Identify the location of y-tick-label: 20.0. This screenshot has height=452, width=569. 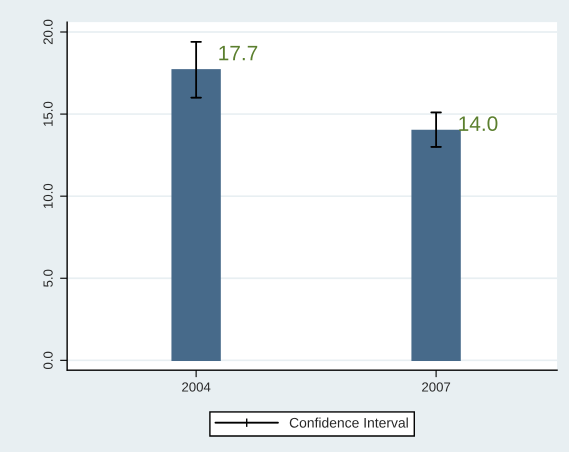
(48, 32).